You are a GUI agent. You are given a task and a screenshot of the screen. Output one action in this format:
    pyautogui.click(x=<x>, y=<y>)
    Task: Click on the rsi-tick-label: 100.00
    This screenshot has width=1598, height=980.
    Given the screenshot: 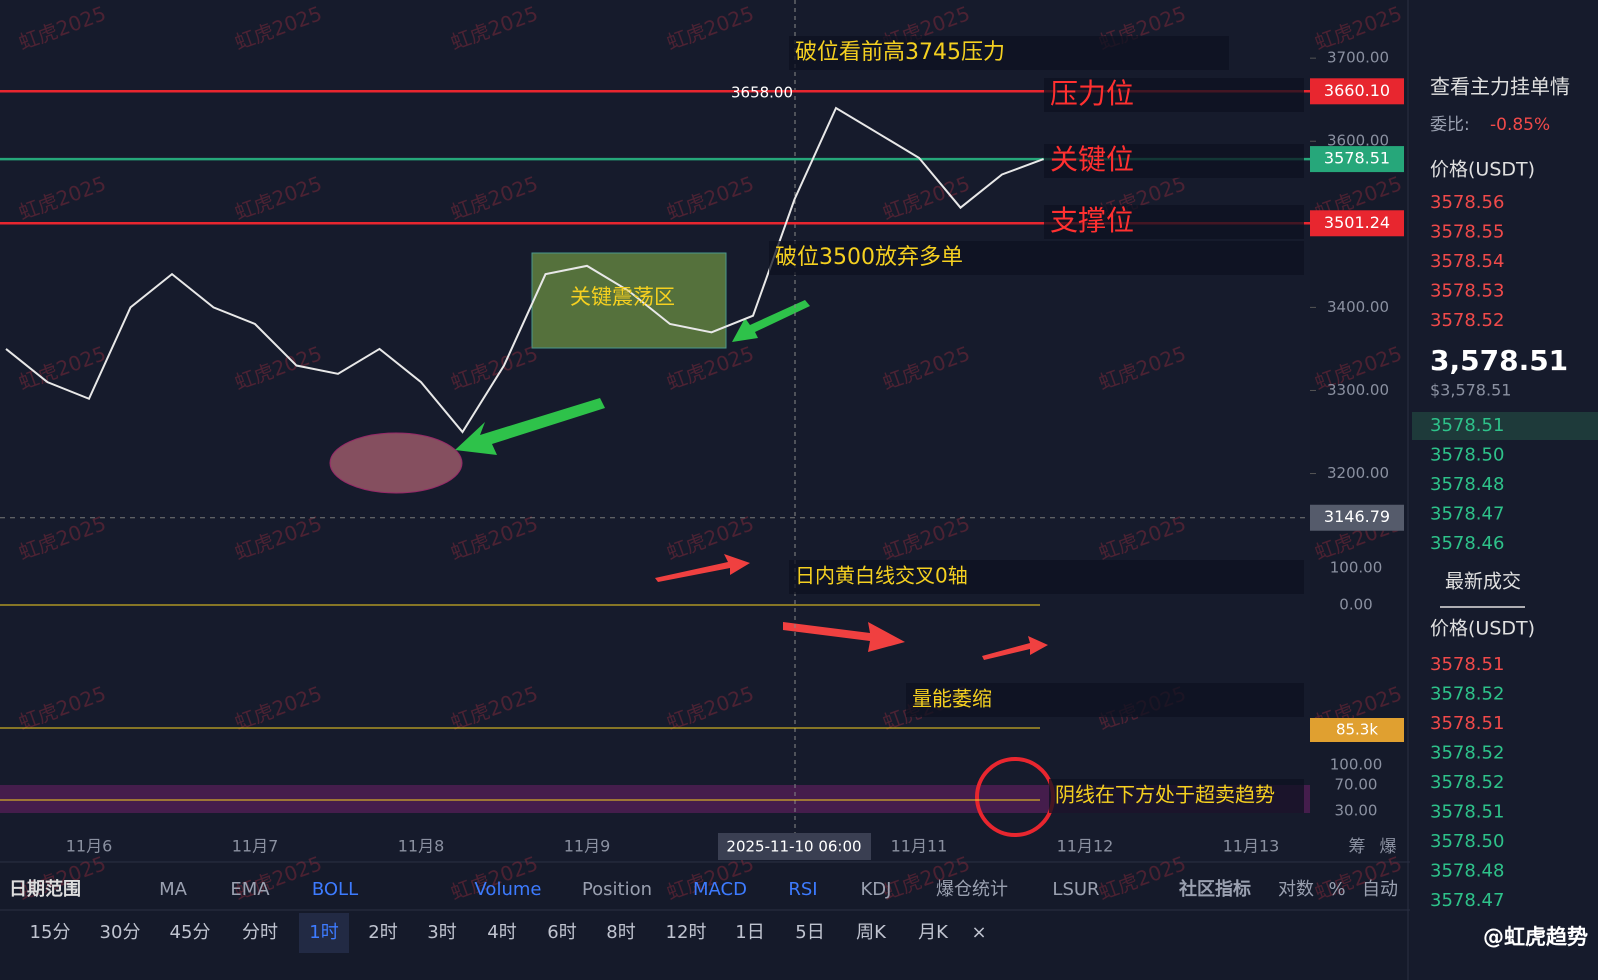 What is the action you would take?
    pyautogui.click(x=1356, y=765)
    